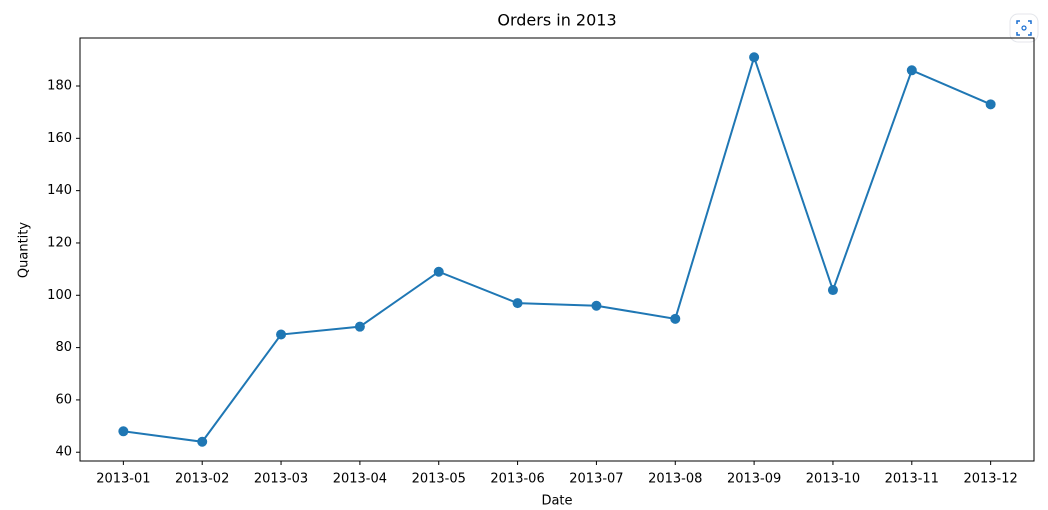  What do you see at coordinates (556, 20) in the screenshot?
I see `chart-title: Orders in 2013` at bounding box center [556, 20].